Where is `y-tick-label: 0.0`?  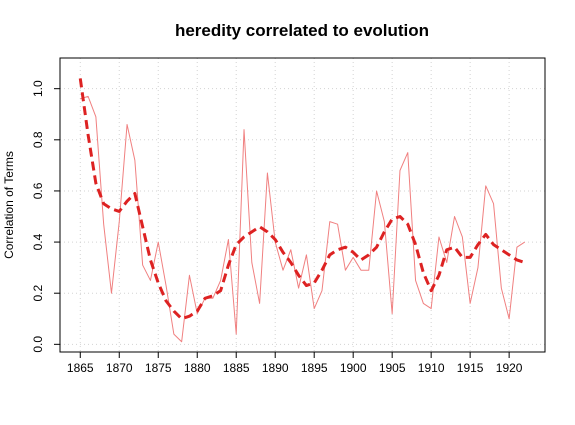
y-tick-label: 0.0 is located at coordinates (38, 344).